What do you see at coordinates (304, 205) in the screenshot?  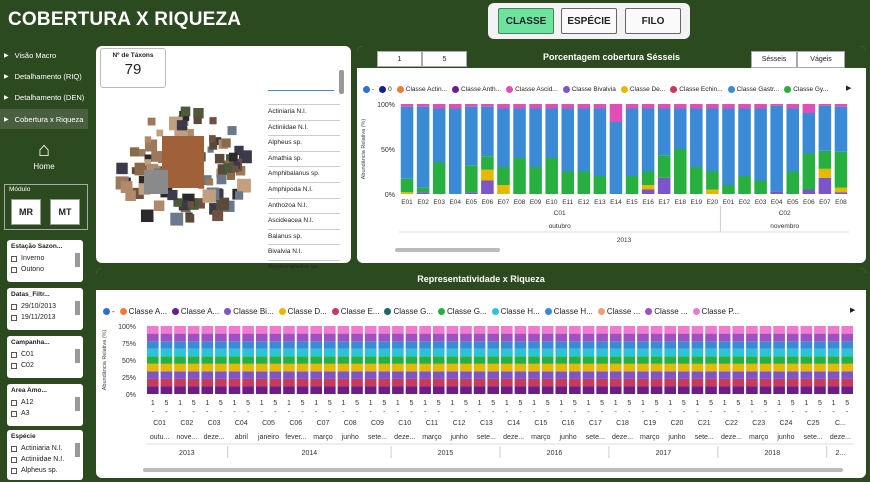 I see `species-list-item: Anthozoa N.I.` at bounding box center [304, 205].